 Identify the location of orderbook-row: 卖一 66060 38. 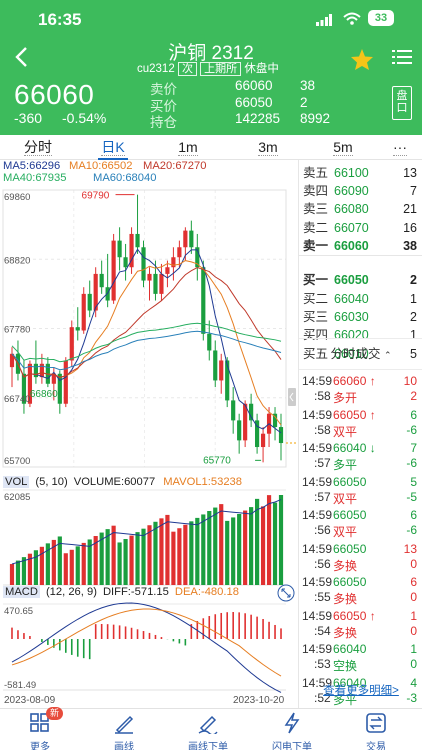
(360, 246).